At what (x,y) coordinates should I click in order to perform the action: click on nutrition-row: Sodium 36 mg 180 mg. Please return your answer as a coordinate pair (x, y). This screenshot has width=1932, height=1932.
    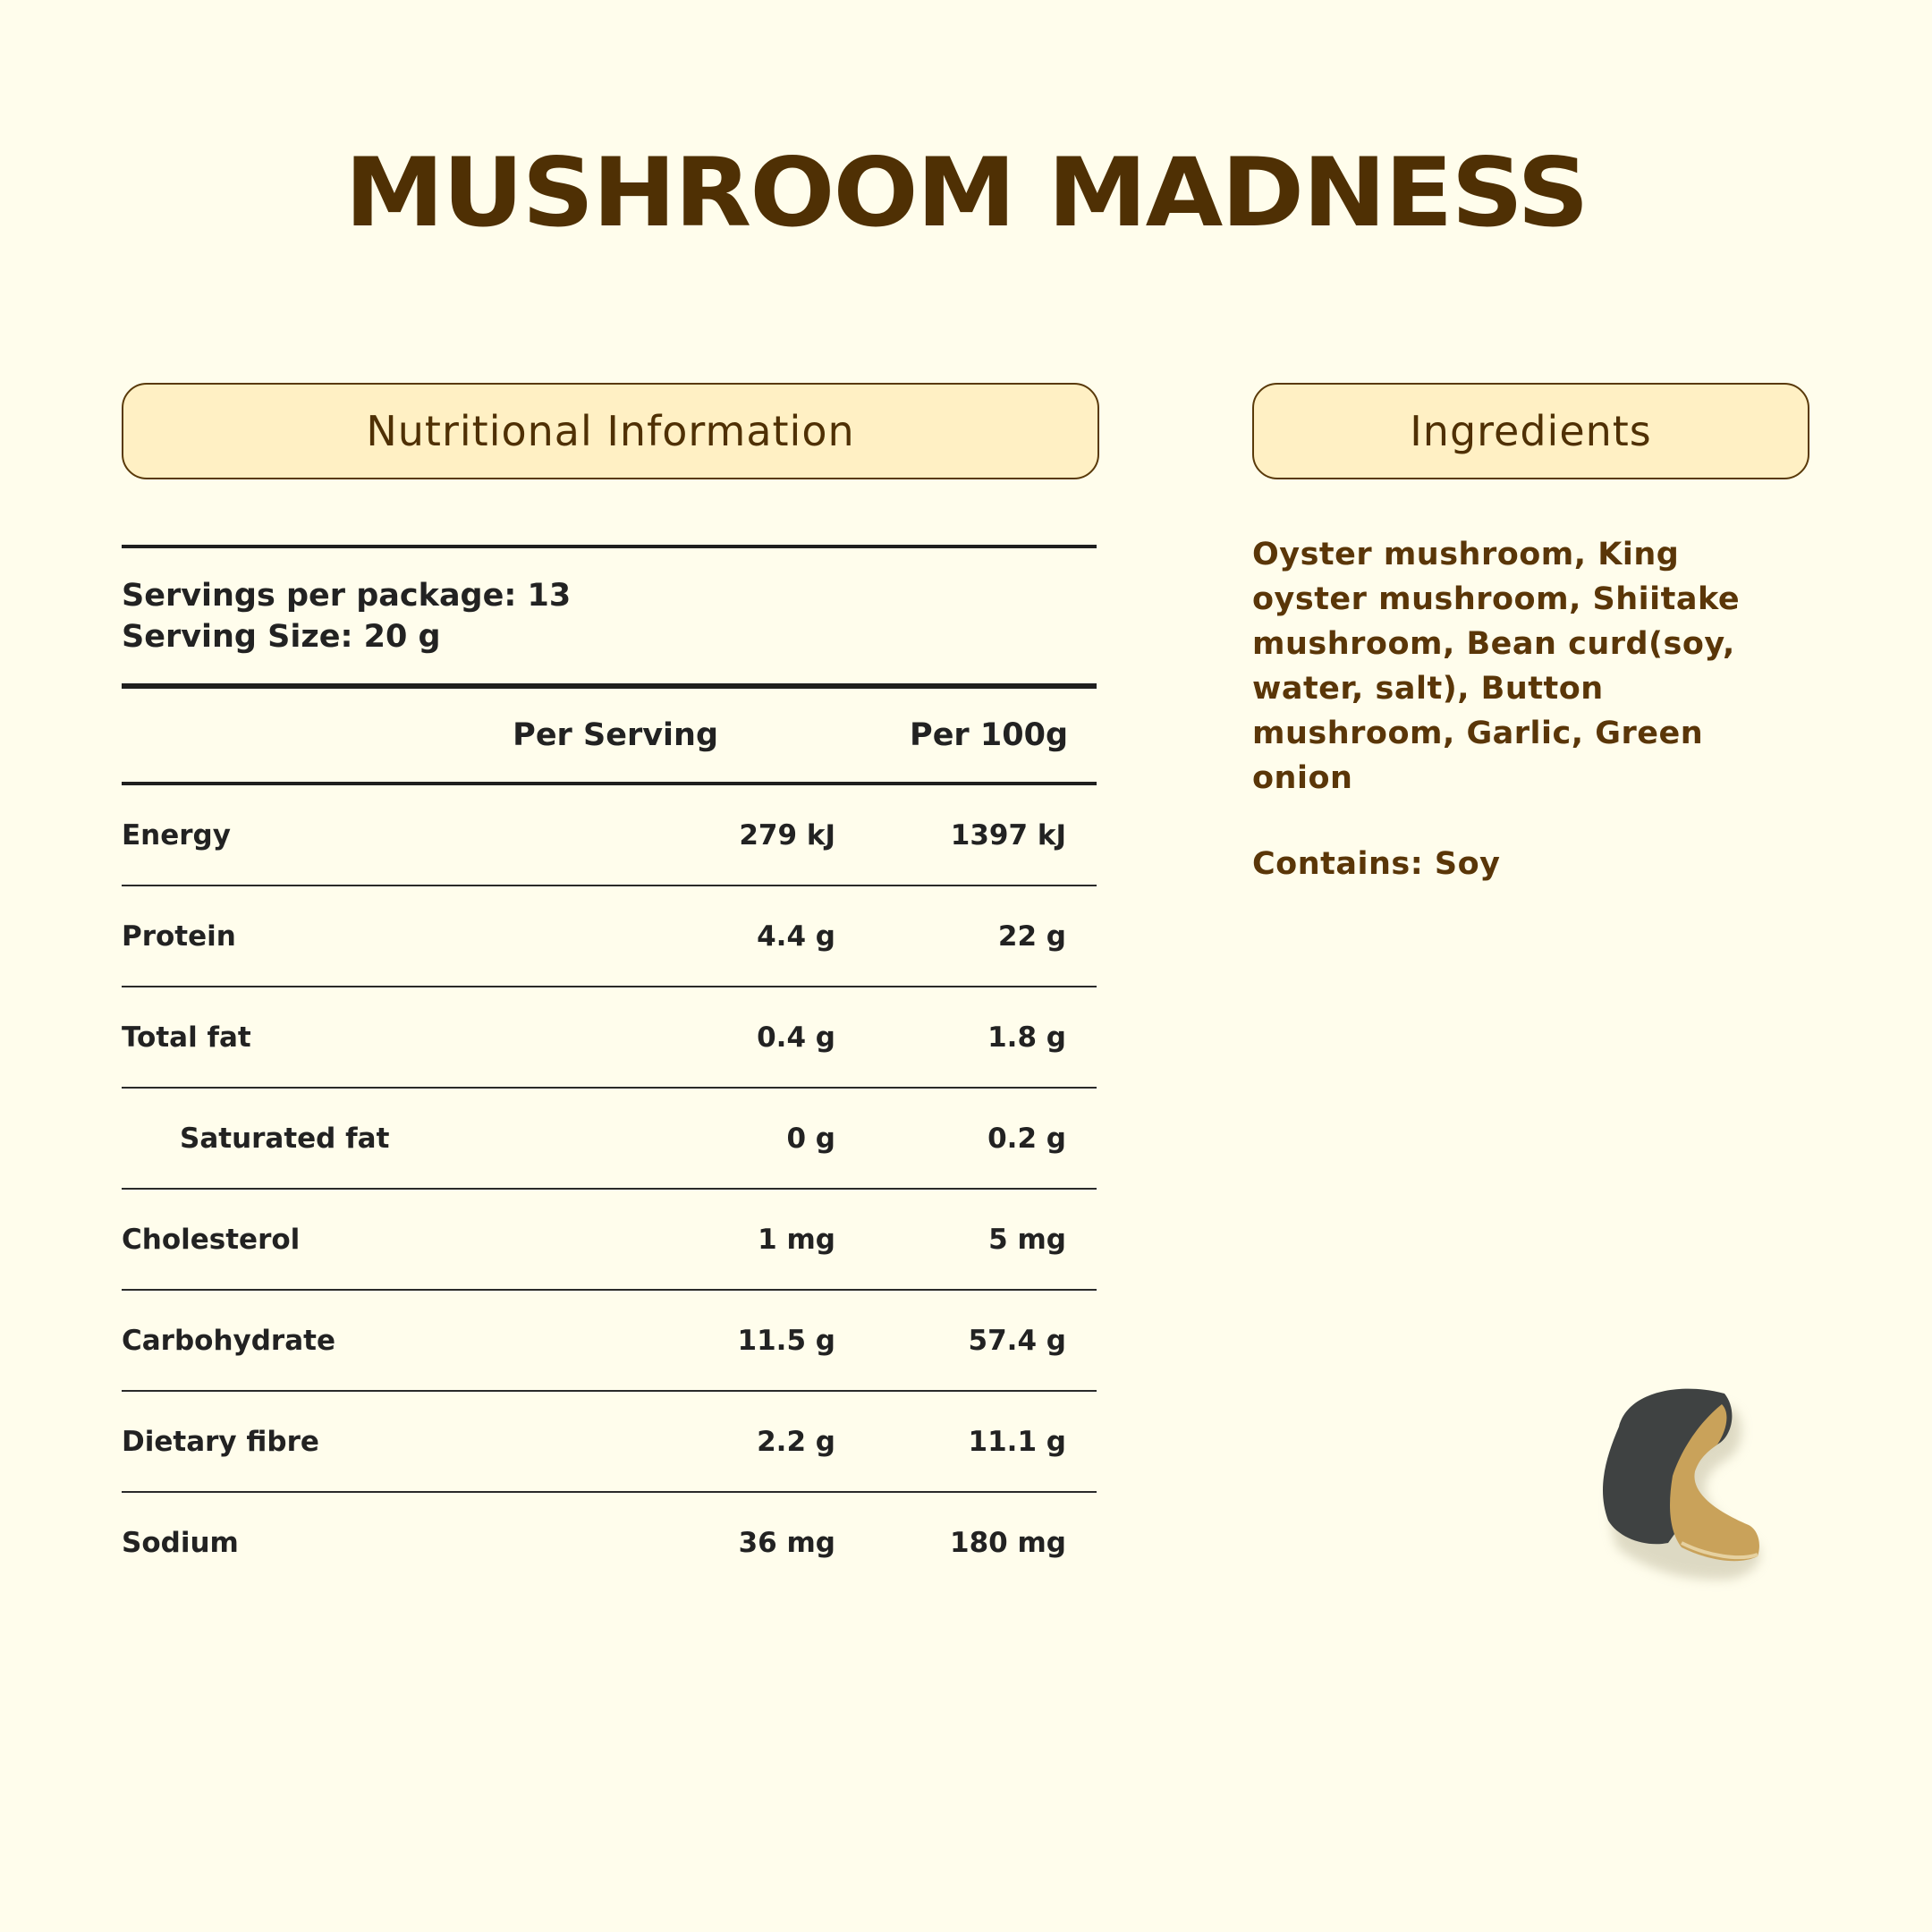
    Looking at the image, I should click on (609, 1543).